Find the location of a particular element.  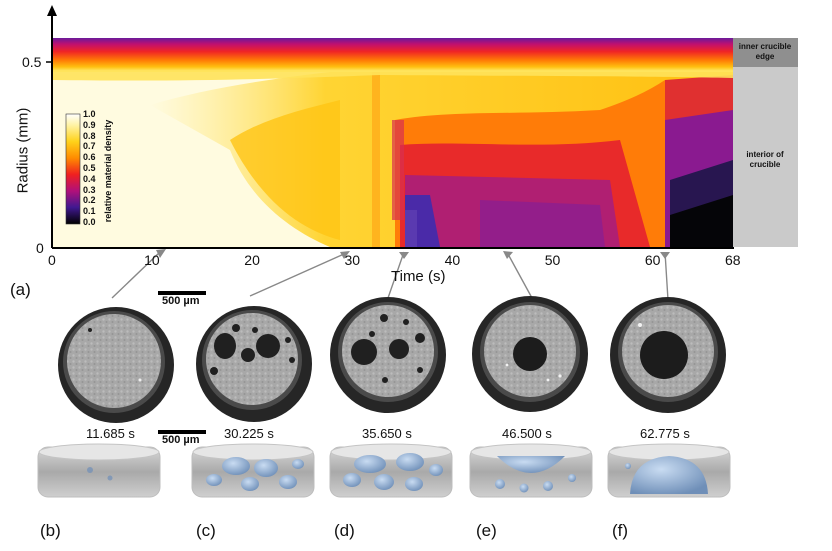

colorbar-tick-0.5: 0.5 is located at coordinates (89, 168).